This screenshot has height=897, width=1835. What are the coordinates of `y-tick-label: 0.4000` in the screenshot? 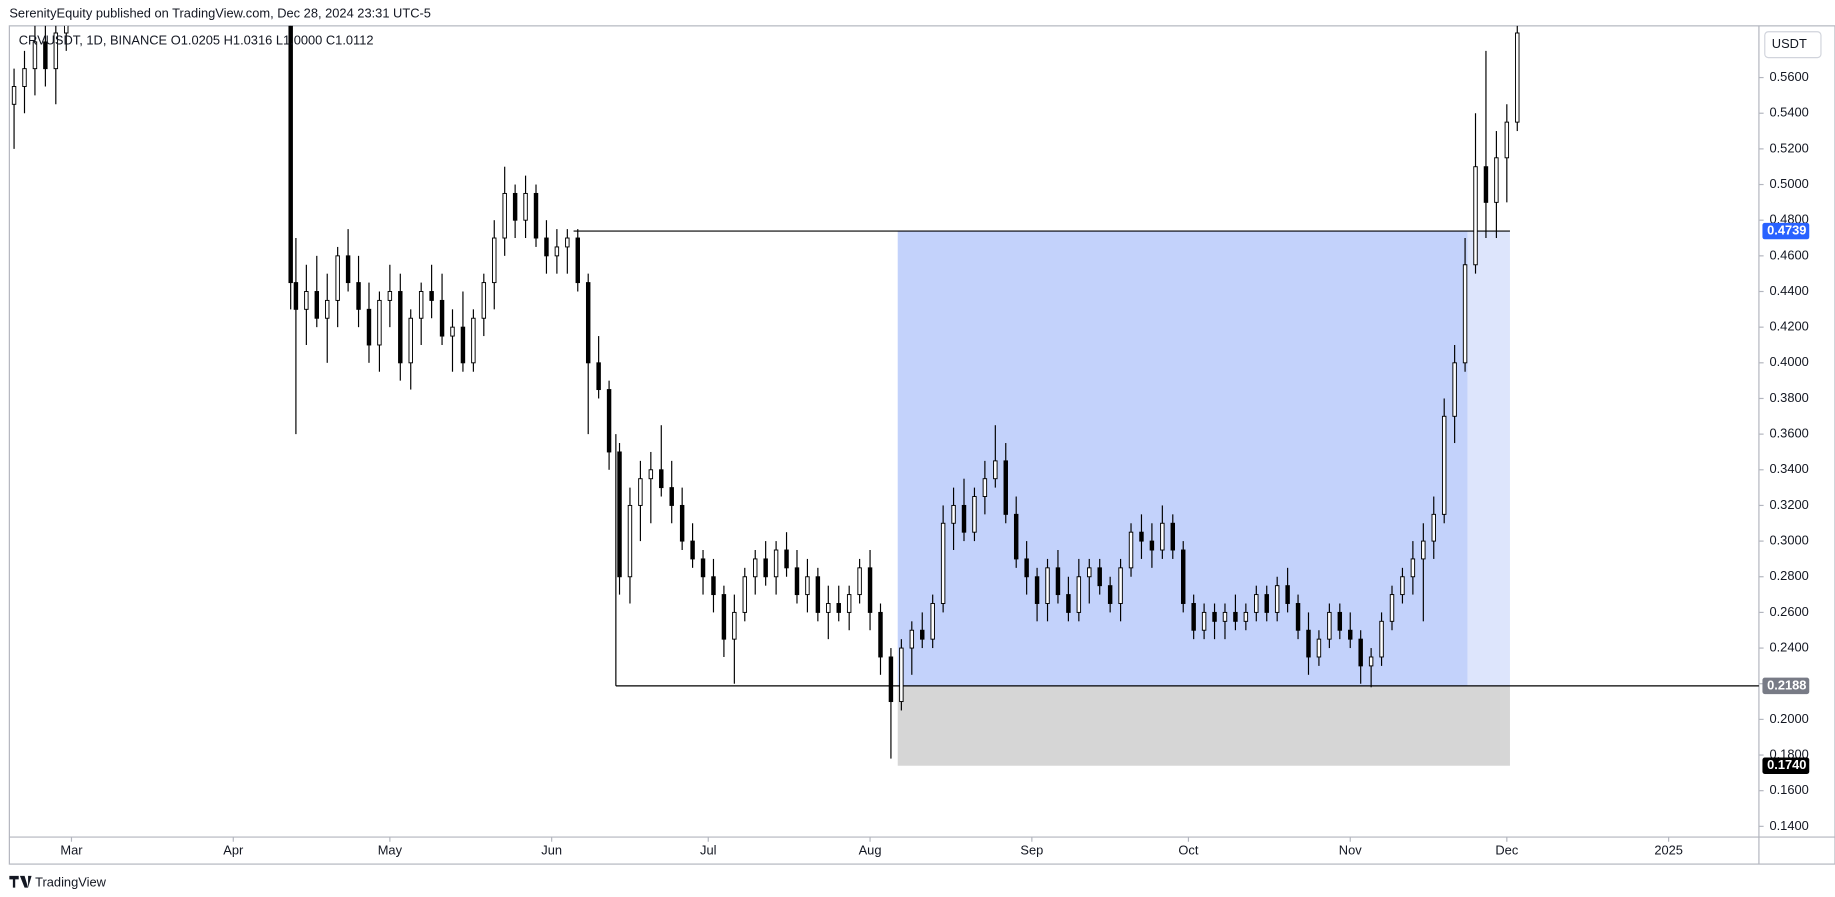 It's located at (1788, 361).